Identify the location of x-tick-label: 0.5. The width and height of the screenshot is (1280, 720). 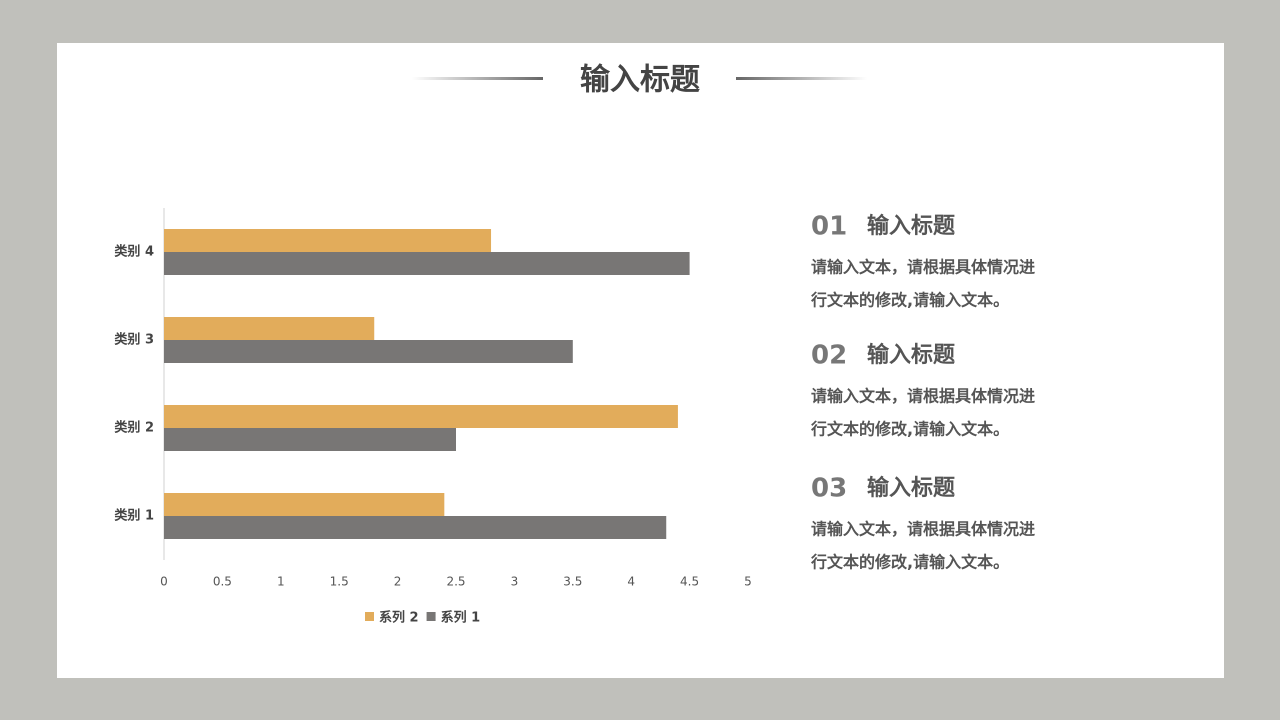
(222, 582).